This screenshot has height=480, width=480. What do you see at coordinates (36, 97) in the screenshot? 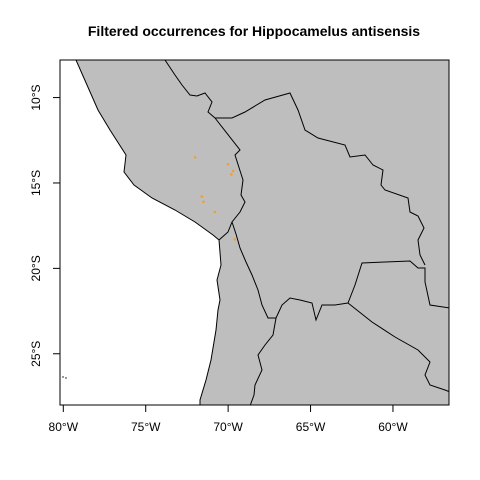
I see `y-tick-label: 10°S` at bounding box center [36, 97].